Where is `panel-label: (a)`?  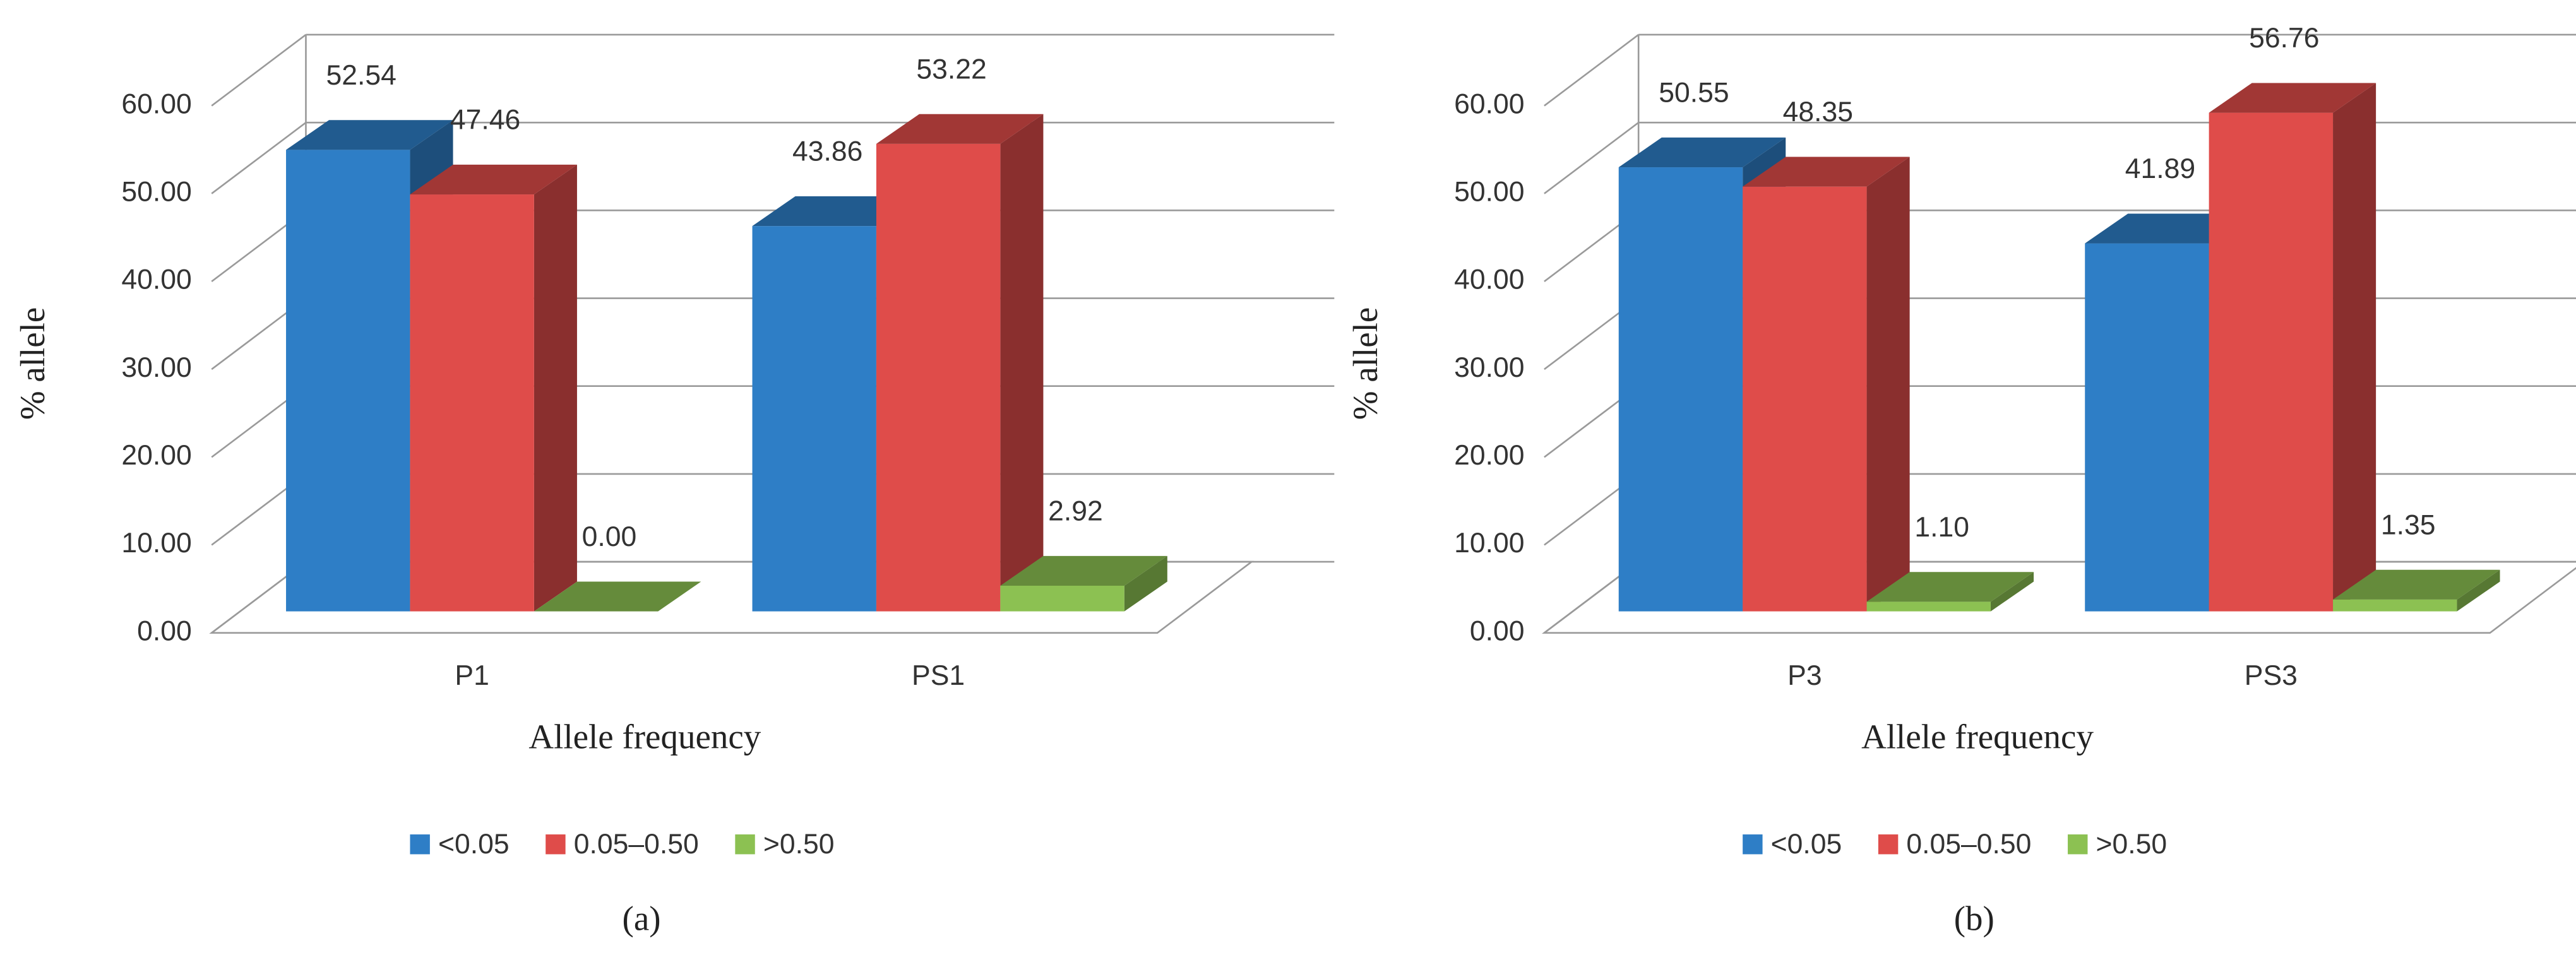 panel-label: (a) is located at coordinates (642, 918).